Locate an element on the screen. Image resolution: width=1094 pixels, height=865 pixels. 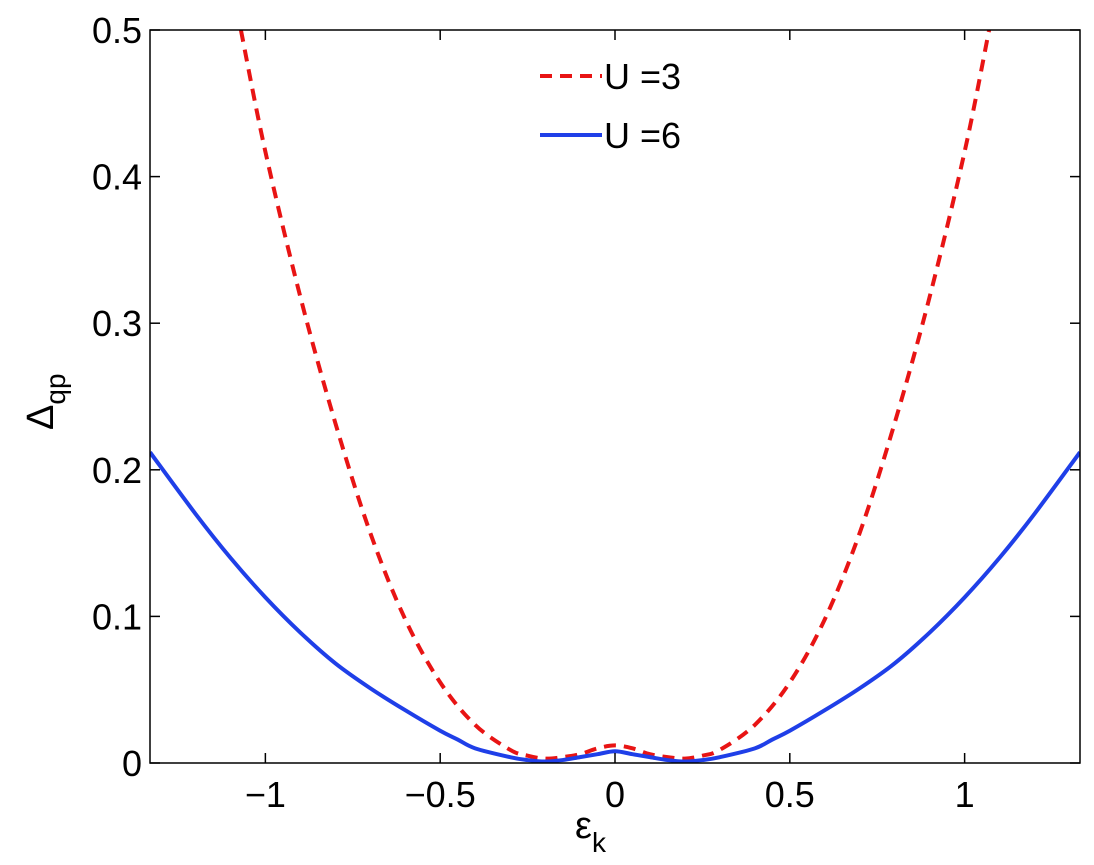
x-tick-label: −0.5 is located at coordinates (440, 794).